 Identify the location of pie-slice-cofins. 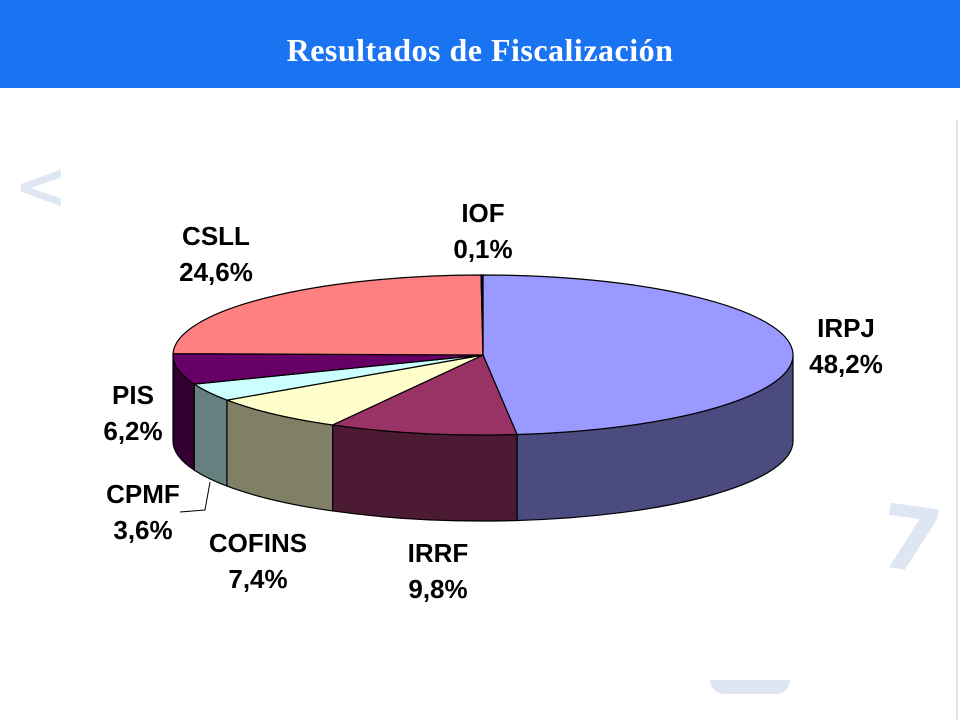
(354, 390).